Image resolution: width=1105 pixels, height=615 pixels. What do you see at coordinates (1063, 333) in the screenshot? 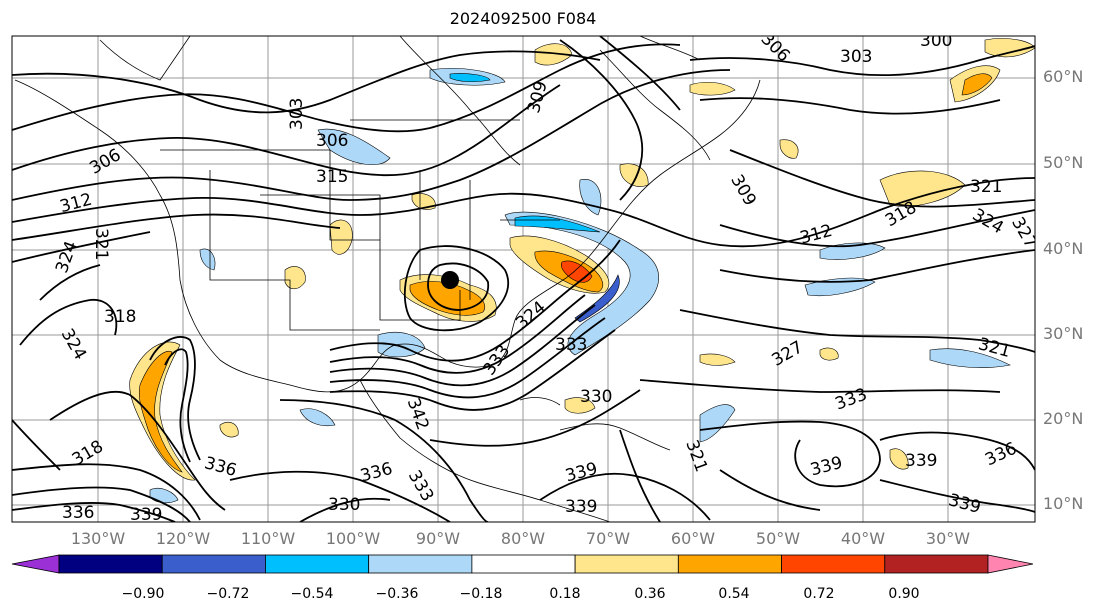
I see `lat-label: 30°N` at bounding box center [1063, 333].